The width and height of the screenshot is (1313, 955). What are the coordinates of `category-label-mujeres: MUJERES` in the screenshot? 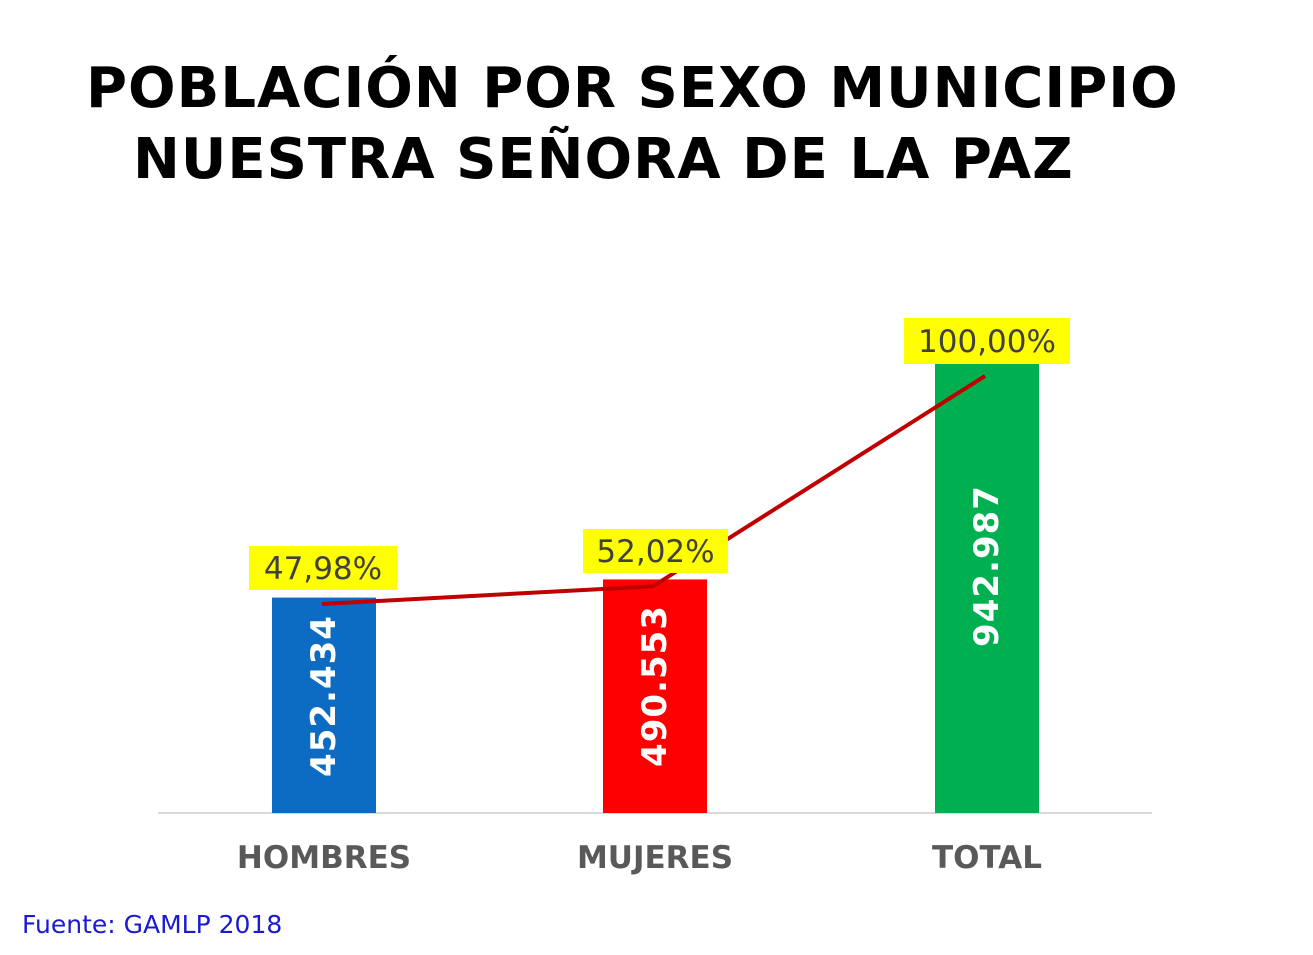 It's located at (655, 858).